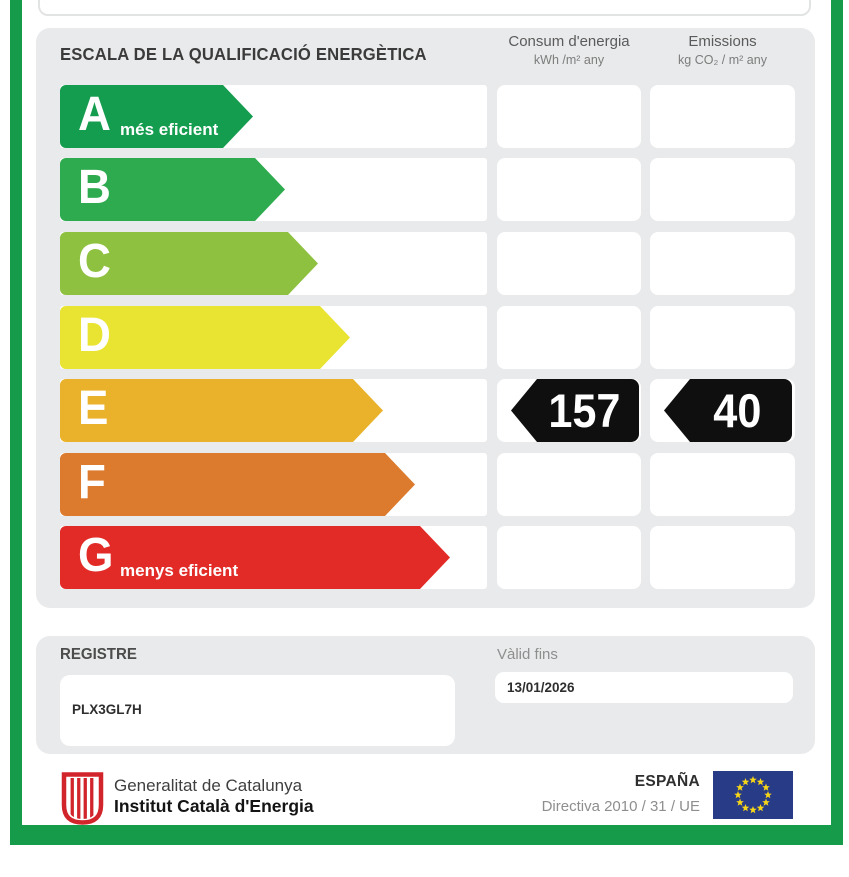 The image size is (849, 877). Describe the element at coordinates (255, 557) in the screenshot. I see `rating-arrow-g: G menys eficient` at that location.